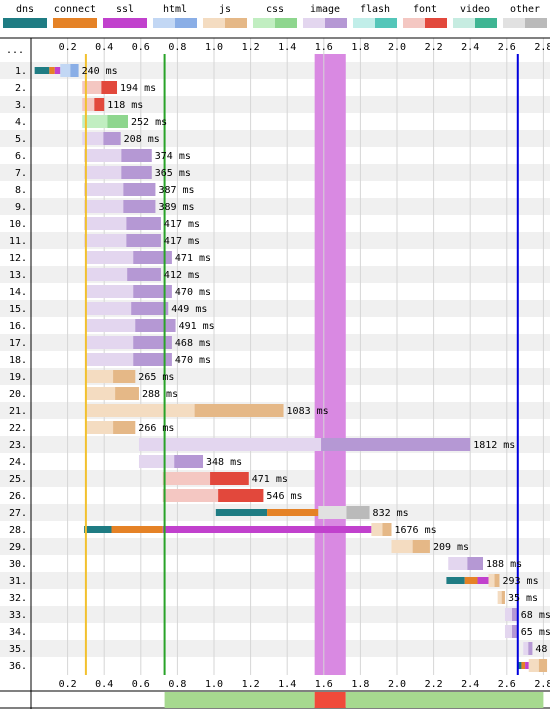  What do you see at coordinates (18, 241) in the screenshot?
I see `row-number: 11.` at bounding box center [18, 241].